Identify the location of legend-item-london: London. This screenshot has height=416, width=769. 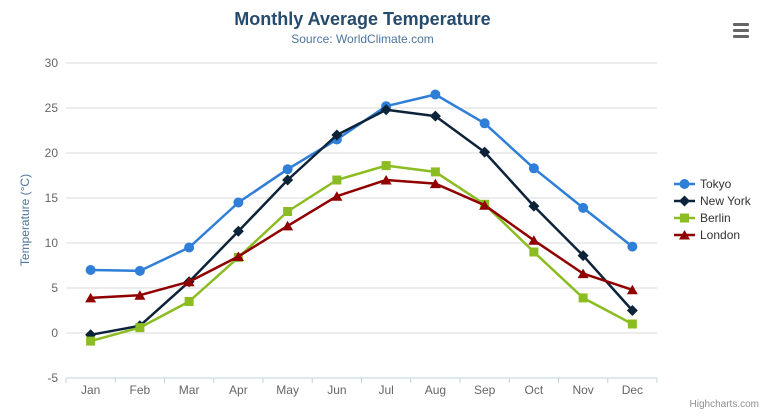
(712, 235).